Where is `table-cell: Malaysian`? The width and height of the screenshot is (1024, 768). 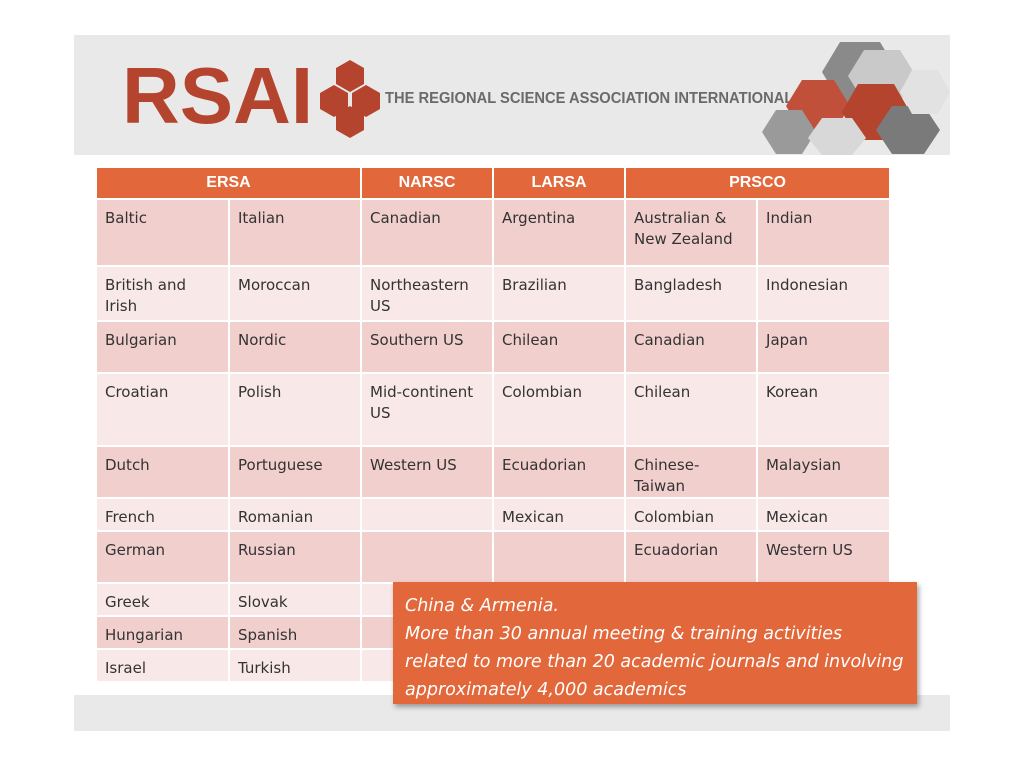 table-cell: Malaysian is located at coordinates (823, 471).